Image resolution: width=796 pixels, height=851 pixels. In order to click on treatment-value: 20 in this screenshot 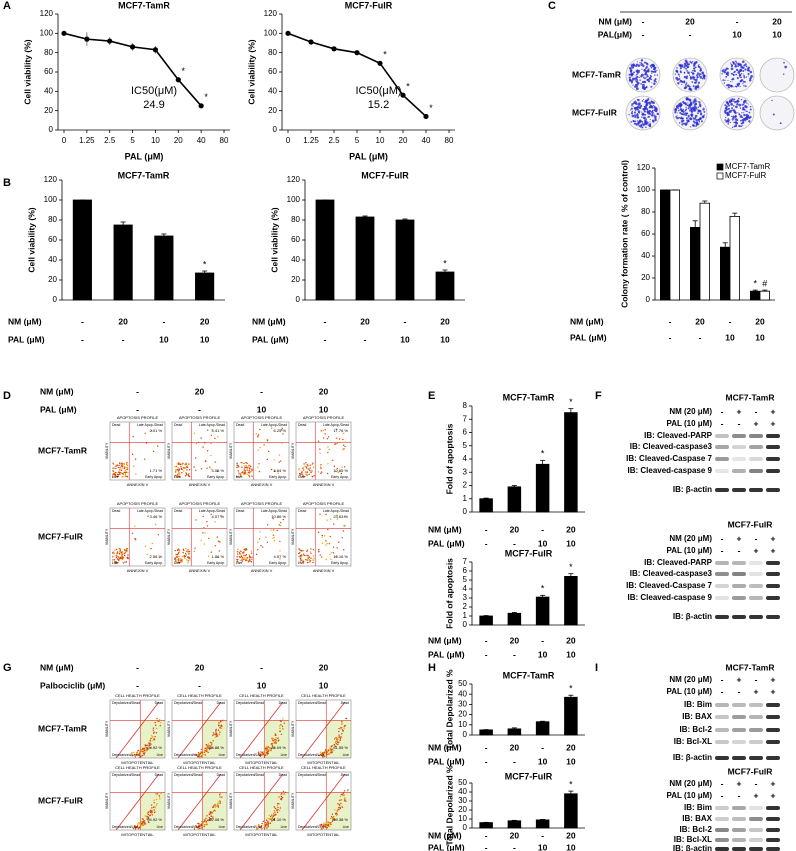, I will do `click(515, 640)`.